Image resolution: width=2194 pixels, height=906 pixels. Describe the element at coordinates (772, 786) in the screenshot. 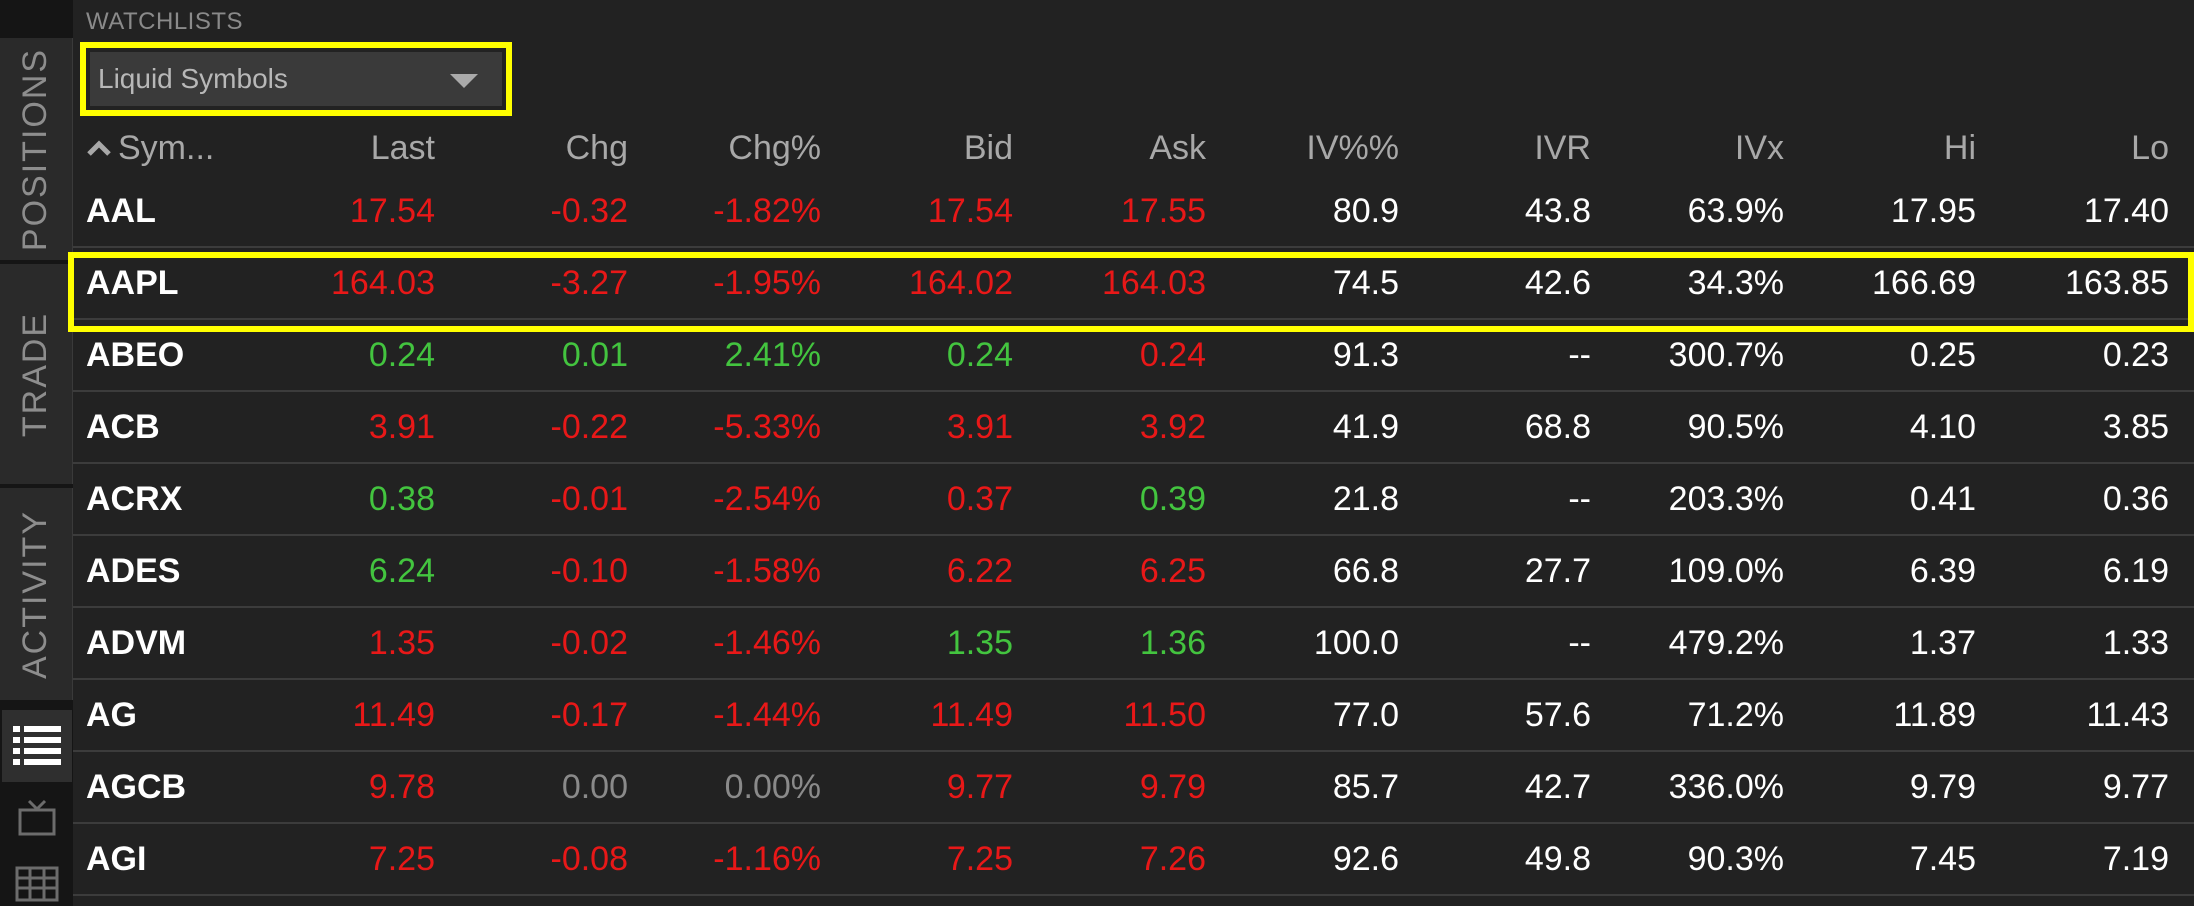

I see `cell-chg-pct: 0.00%` at that location.